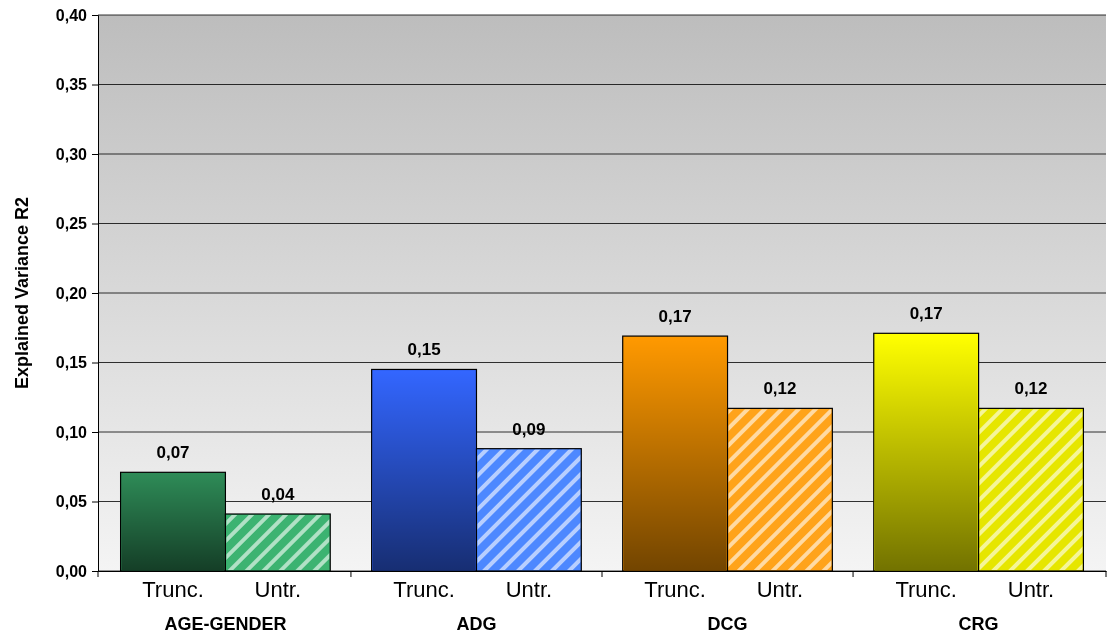  Describe the element at coordinates (71, 154) in the screenshot. I see `y-tick-label: 0,30` at that location.